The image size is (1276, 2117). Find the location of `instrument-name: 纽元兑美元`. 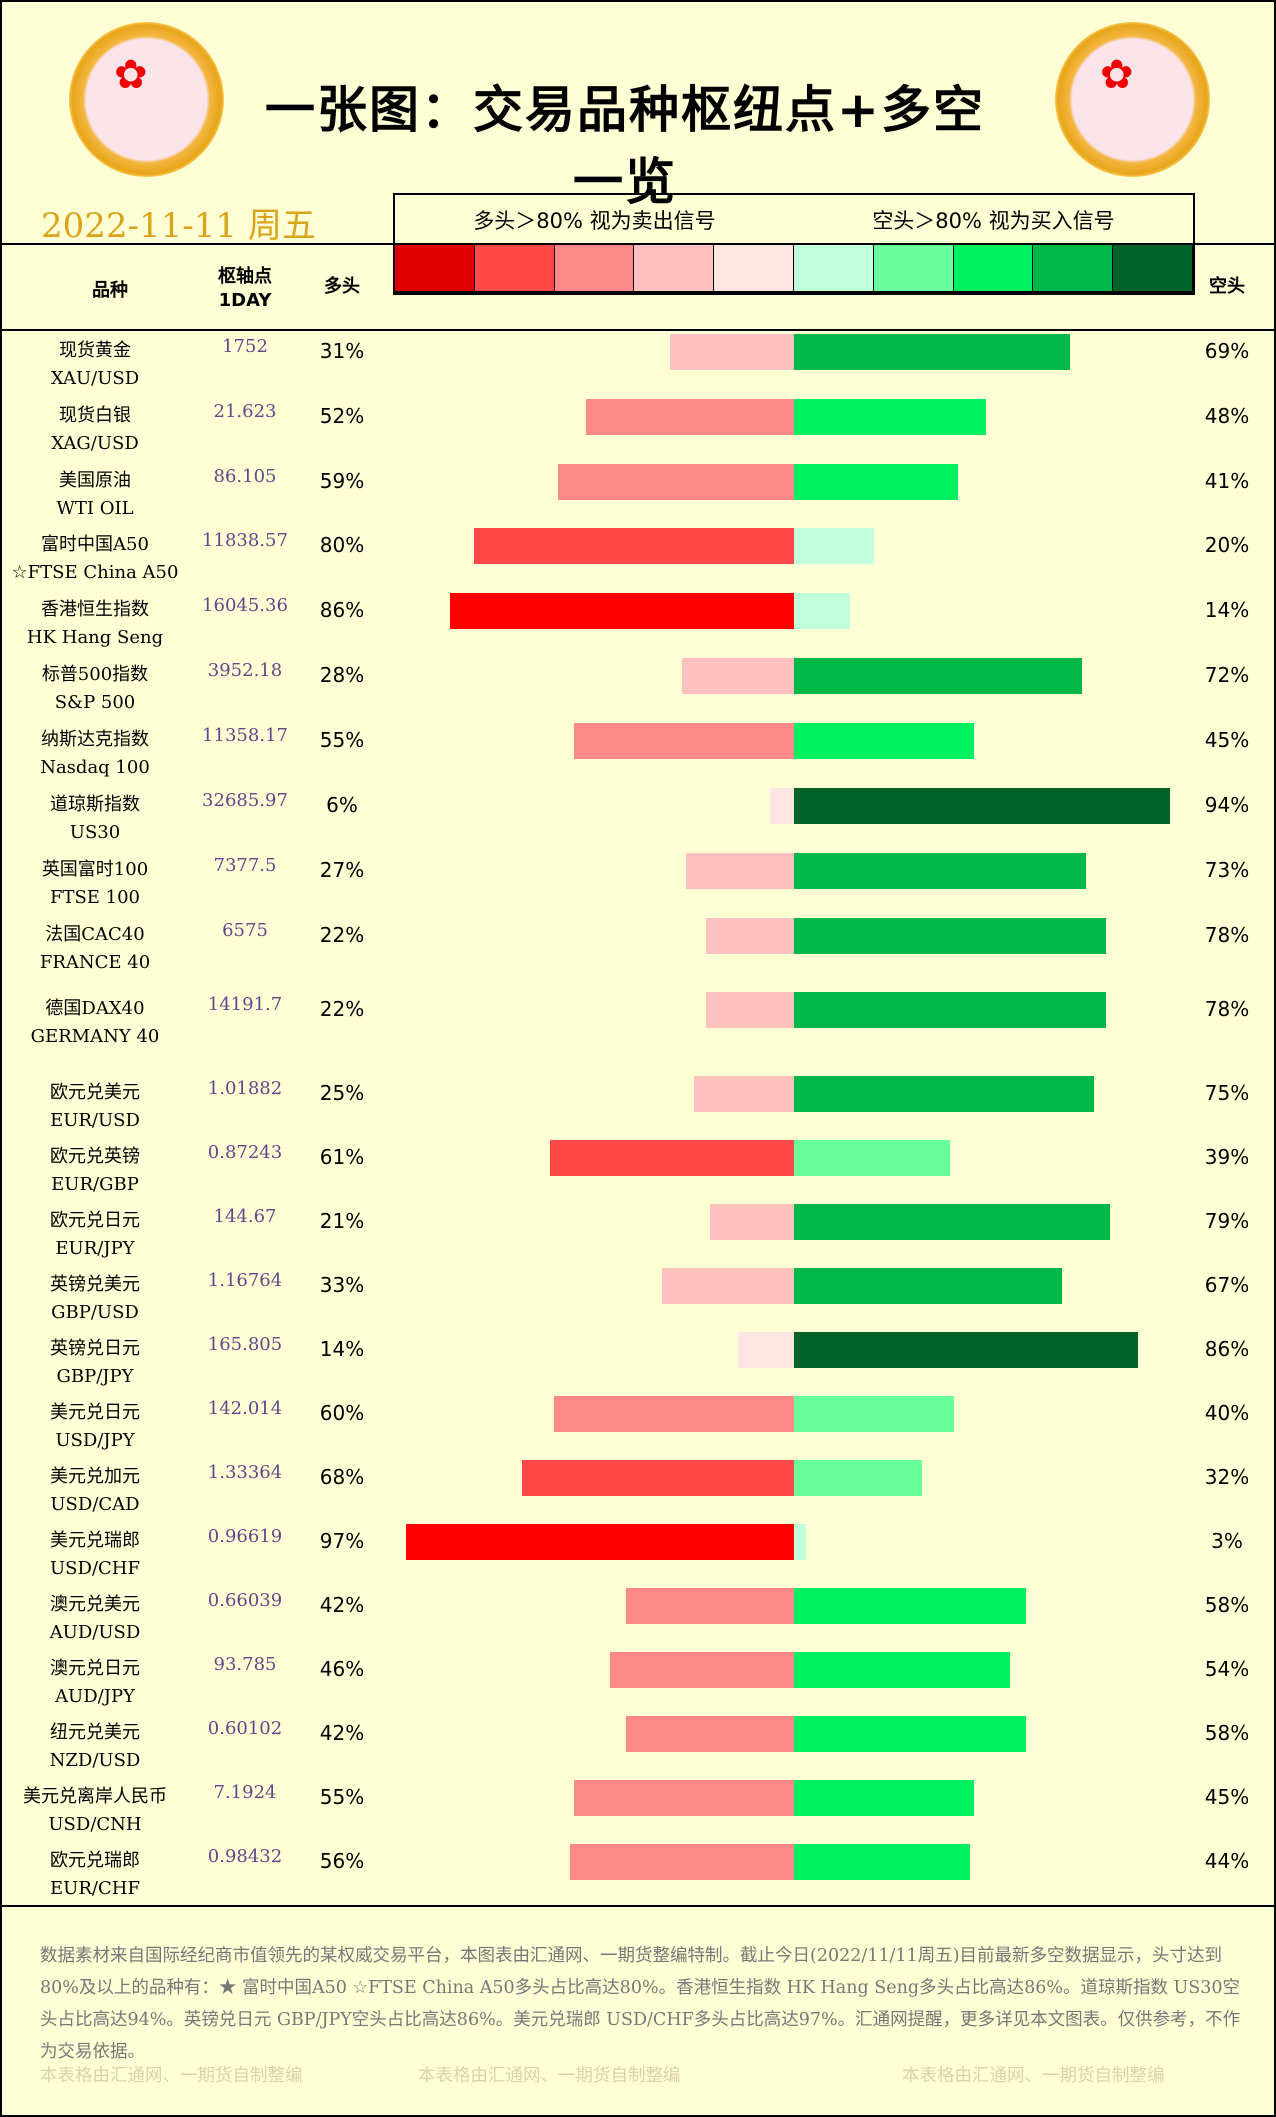

instrument-name: 纽元兑美元 is located at coordinates (95, 1732).